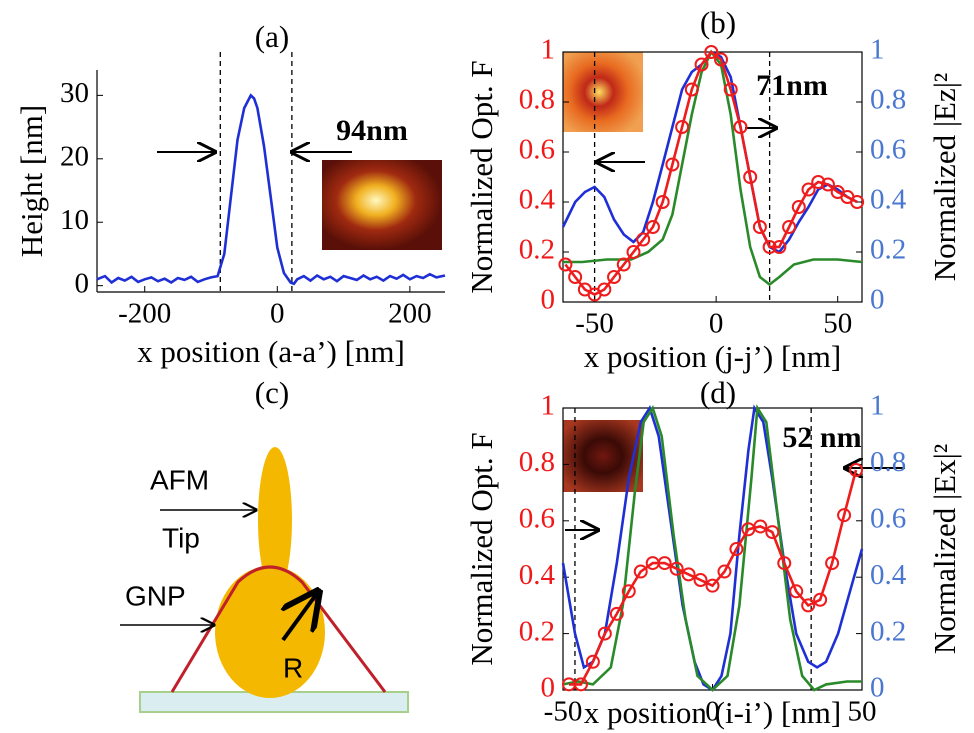  Describe the element at coordinates (821, 437) in the screenshot. I see `annotation: 52 nm` at that location.